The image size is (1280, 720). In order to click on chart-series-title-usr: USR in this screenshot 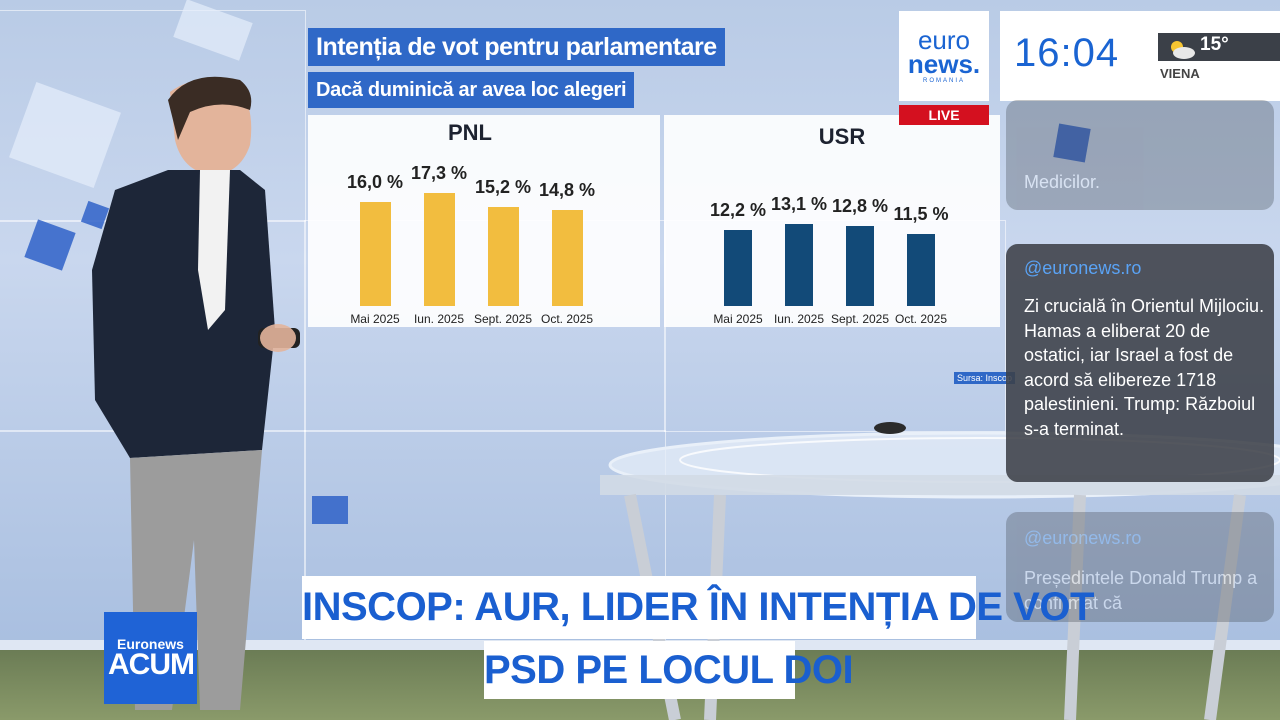, I will do `click(842, 136)`.